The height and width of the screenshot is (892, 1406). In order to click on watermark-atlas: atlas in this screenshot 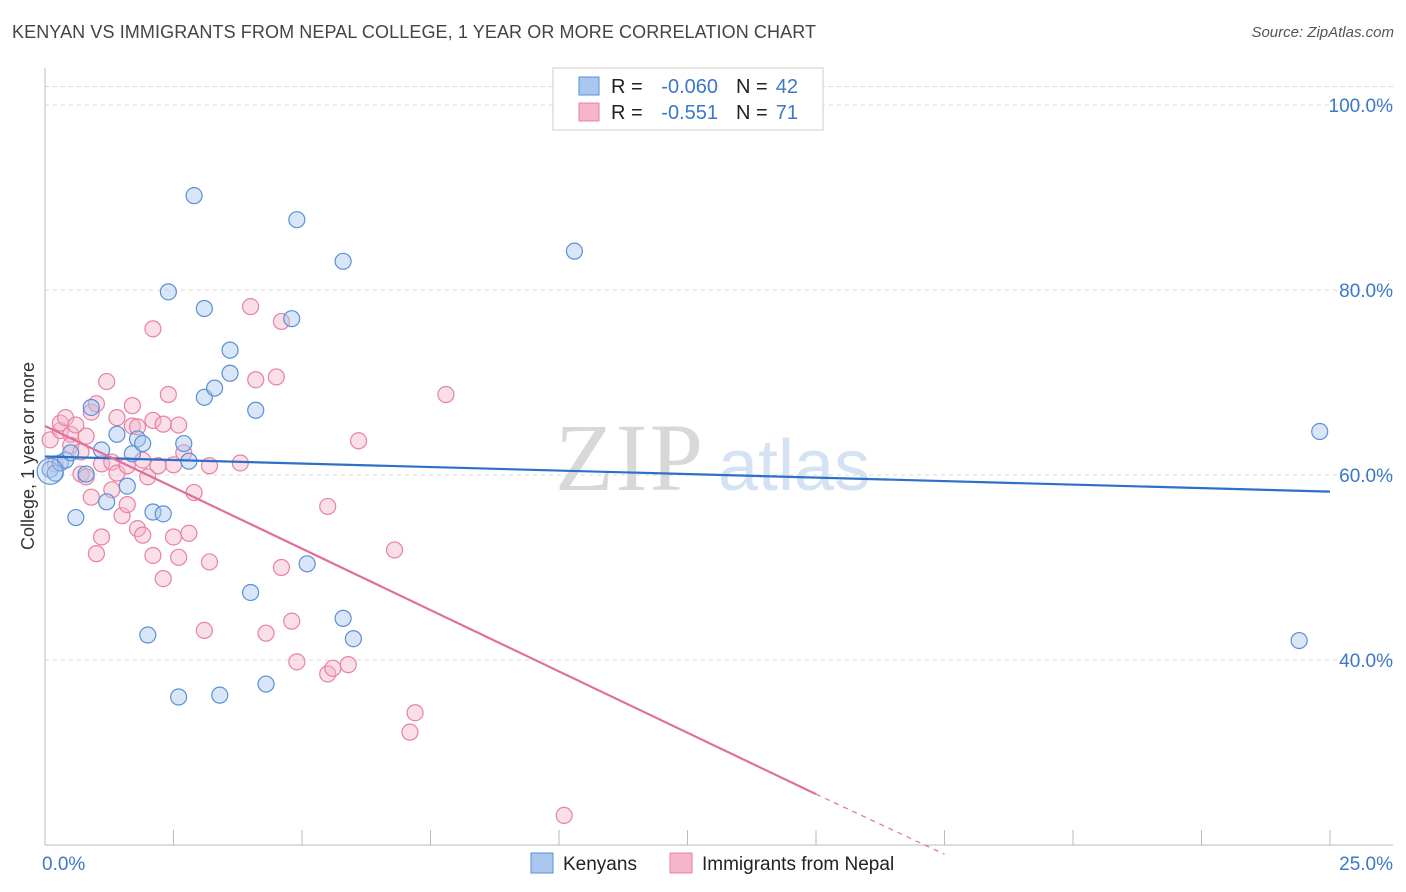, I will do `click(794, 466)`.